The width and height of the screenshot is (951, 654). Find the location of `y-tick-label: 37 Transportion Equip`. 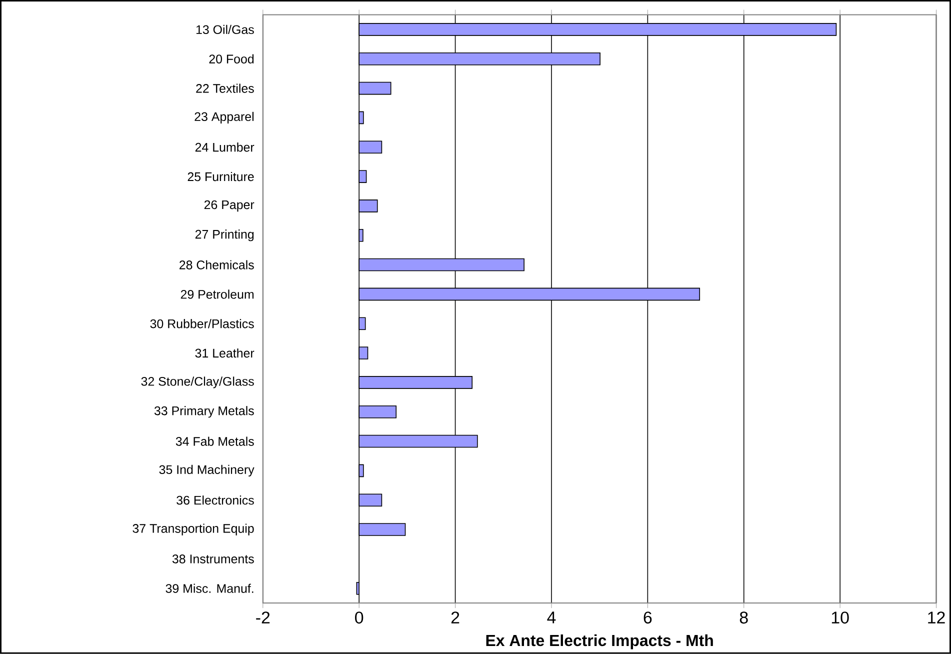

y-tick-label: 37 Transportion Equip is located at coordinates (193, 530).